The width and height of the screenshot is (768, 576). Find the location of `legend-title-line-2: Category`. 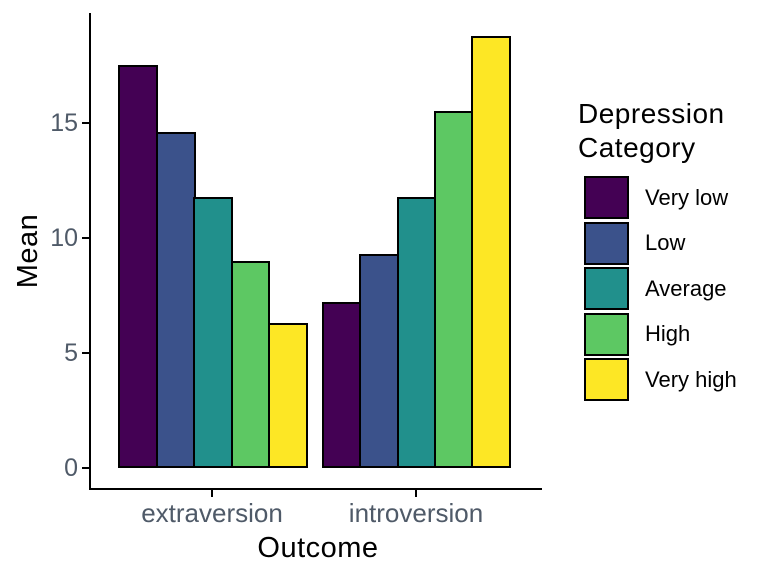

legend-title-line-2: Category is located at coordinates (637, 147).